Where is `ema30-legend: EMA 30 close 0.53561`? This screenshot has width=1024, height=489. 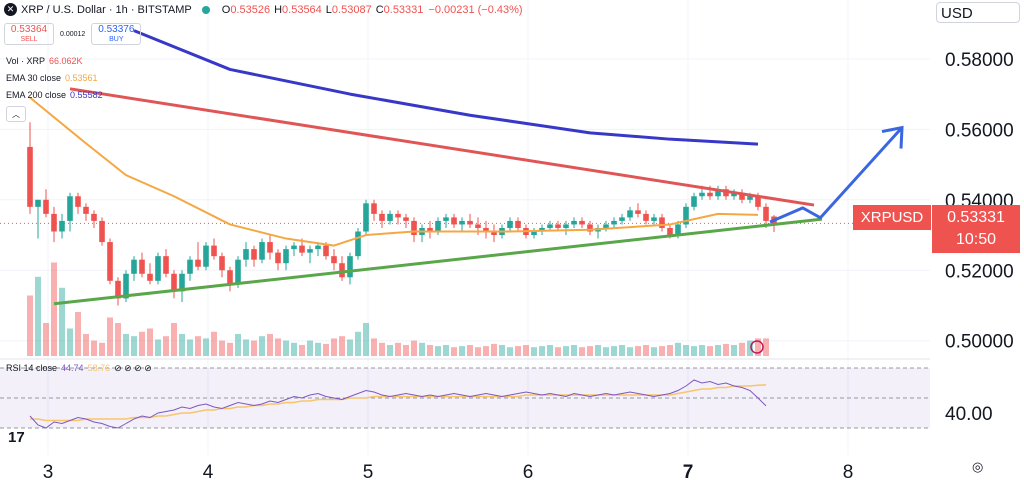 ema30-legend: EMA 30 close 0.53561 is located at coordinates (52, 78).